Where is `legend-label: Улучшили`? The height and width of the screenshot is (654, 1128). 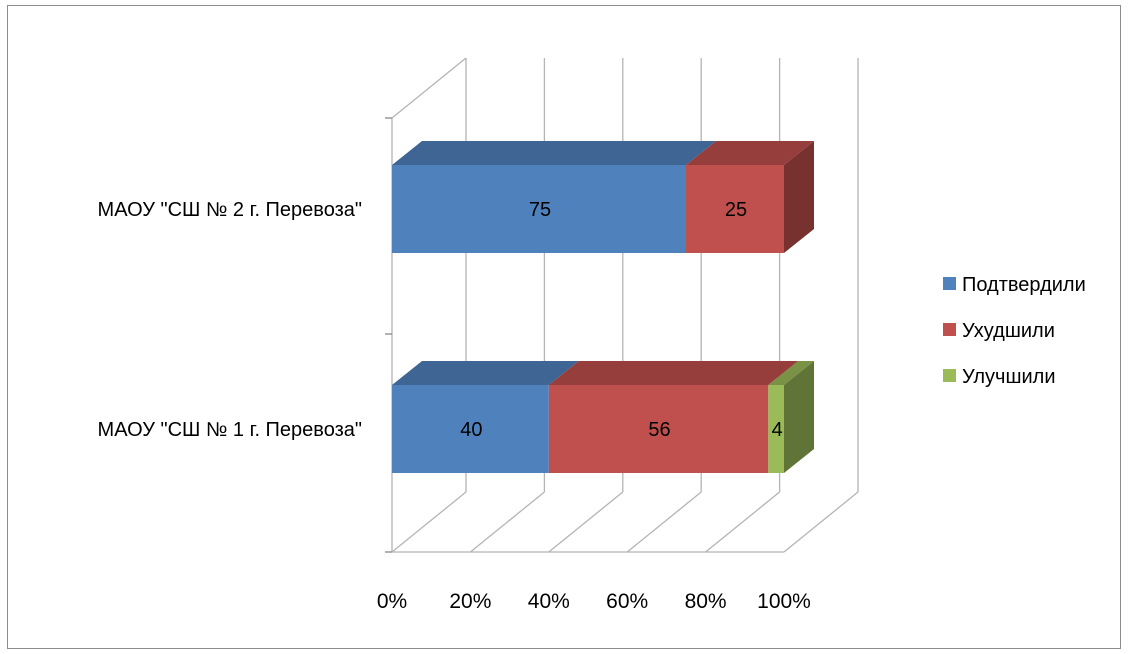
legend-label: Улучшили is located at coordinates (1009, 377).